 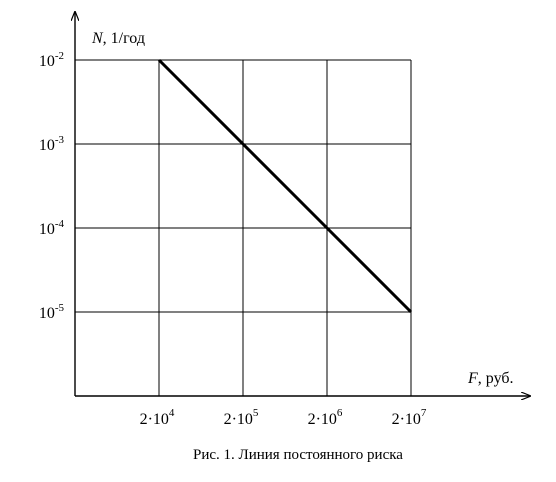 I want to click on figure-caption: Рис. 1. Линия постоянного риска, so click(x=298, y=455).